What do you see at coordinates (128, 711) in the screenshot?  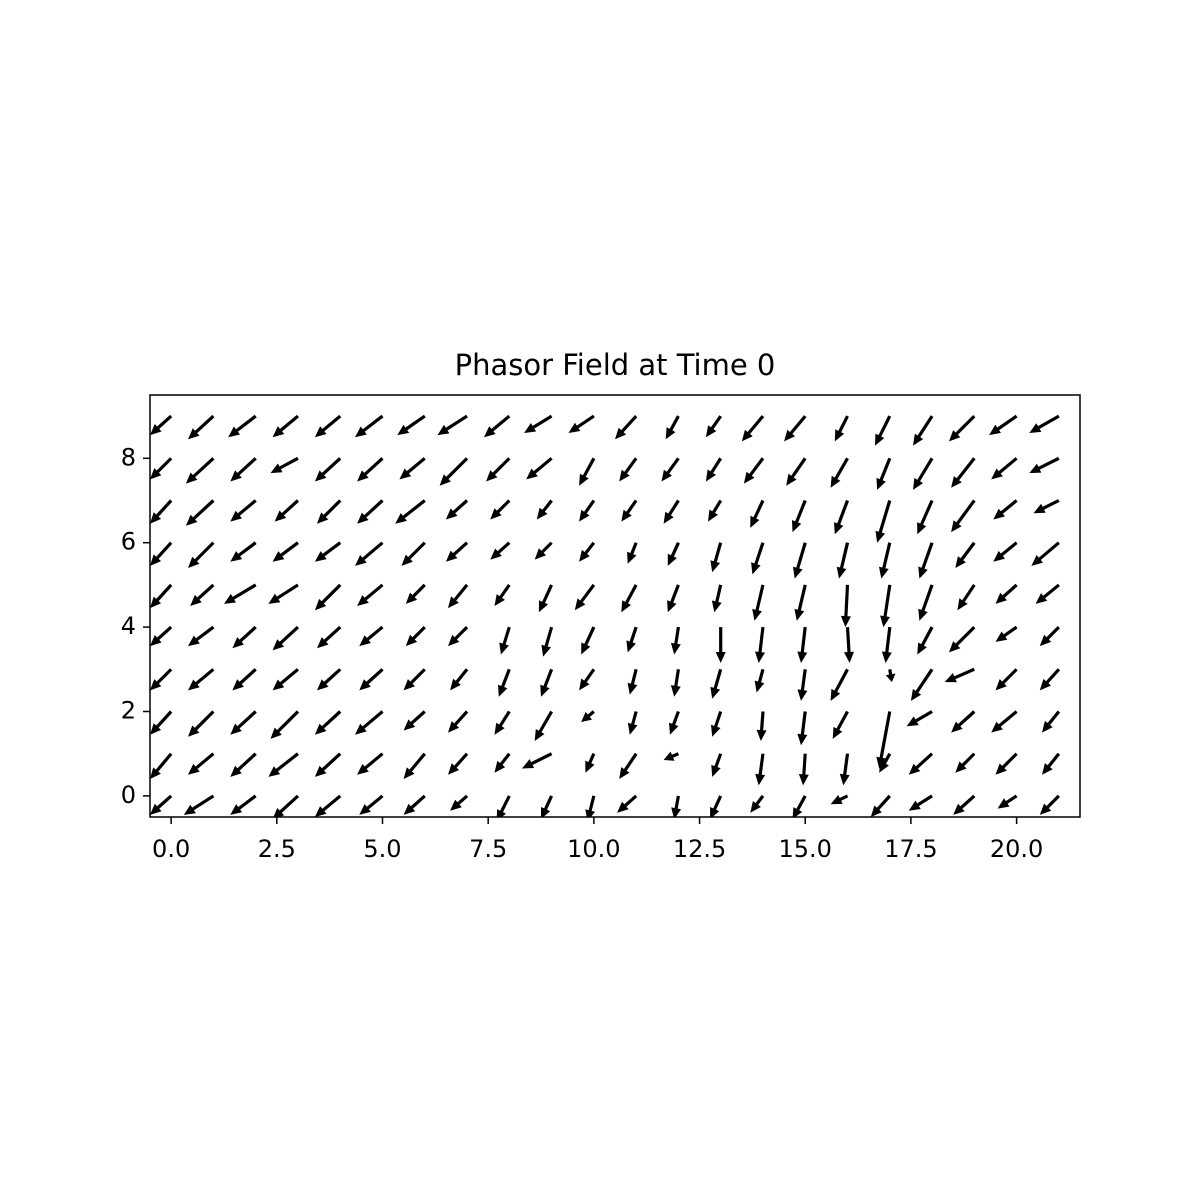 I see `y-tick-label: 2` at bounding box center [128, 711].